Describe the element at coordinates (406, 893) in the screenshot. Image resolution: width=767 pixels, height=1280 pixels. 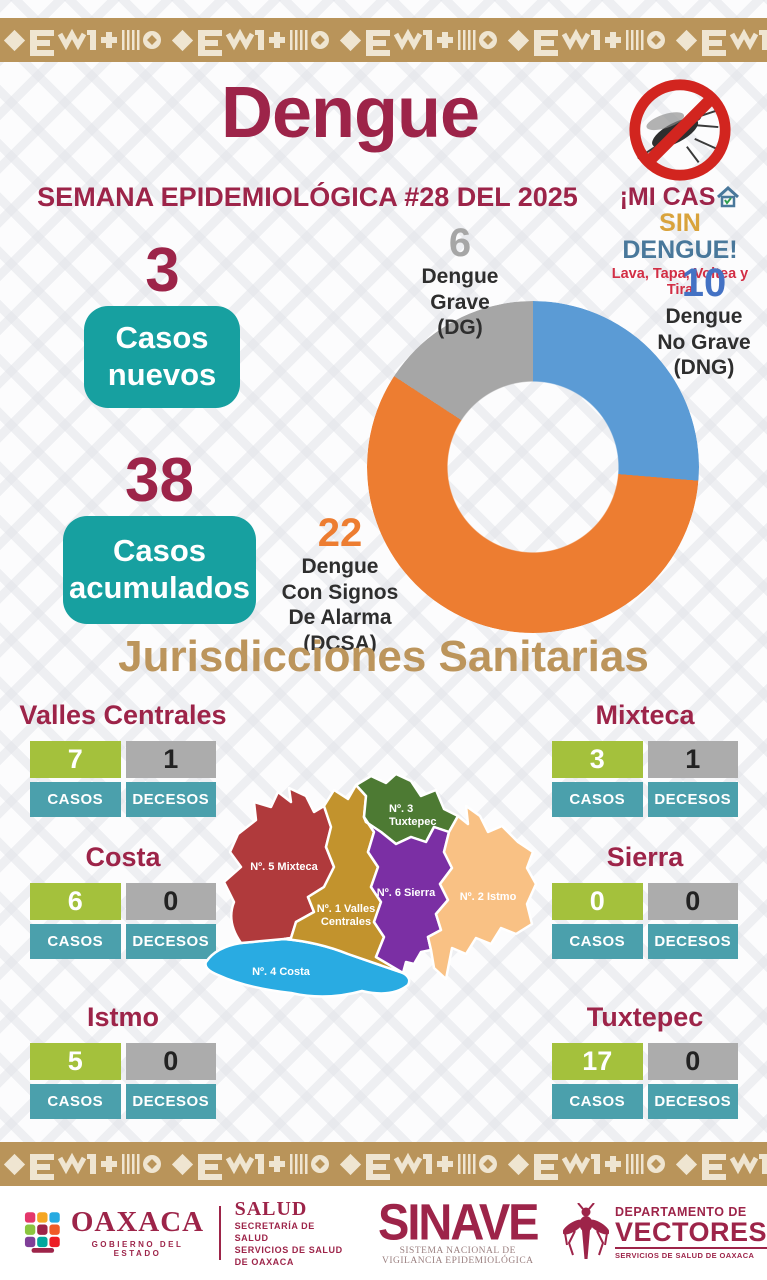
I see `map-label-sierra: Nº. 6 Sierra` at that location.